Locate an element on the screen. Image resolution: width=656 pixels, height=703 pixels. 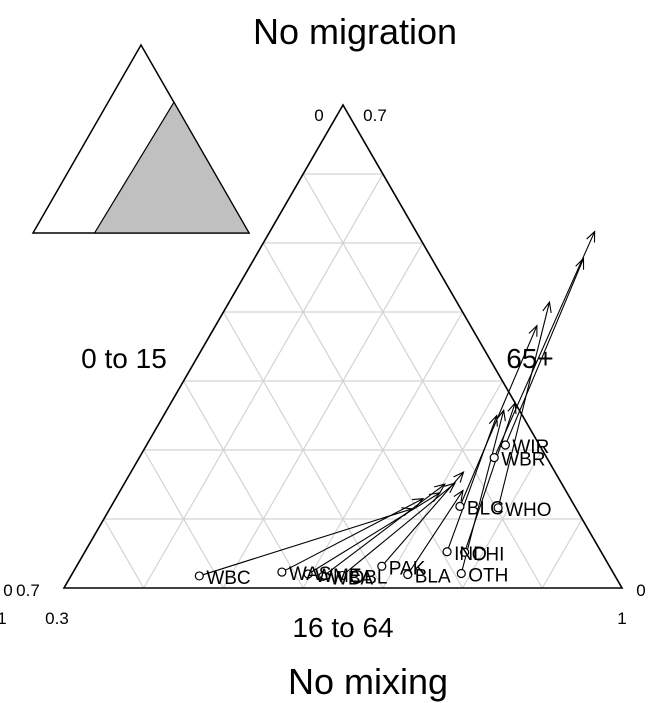
tick-bottom-left-a: 0.7 is located at coordinates (28, 590).